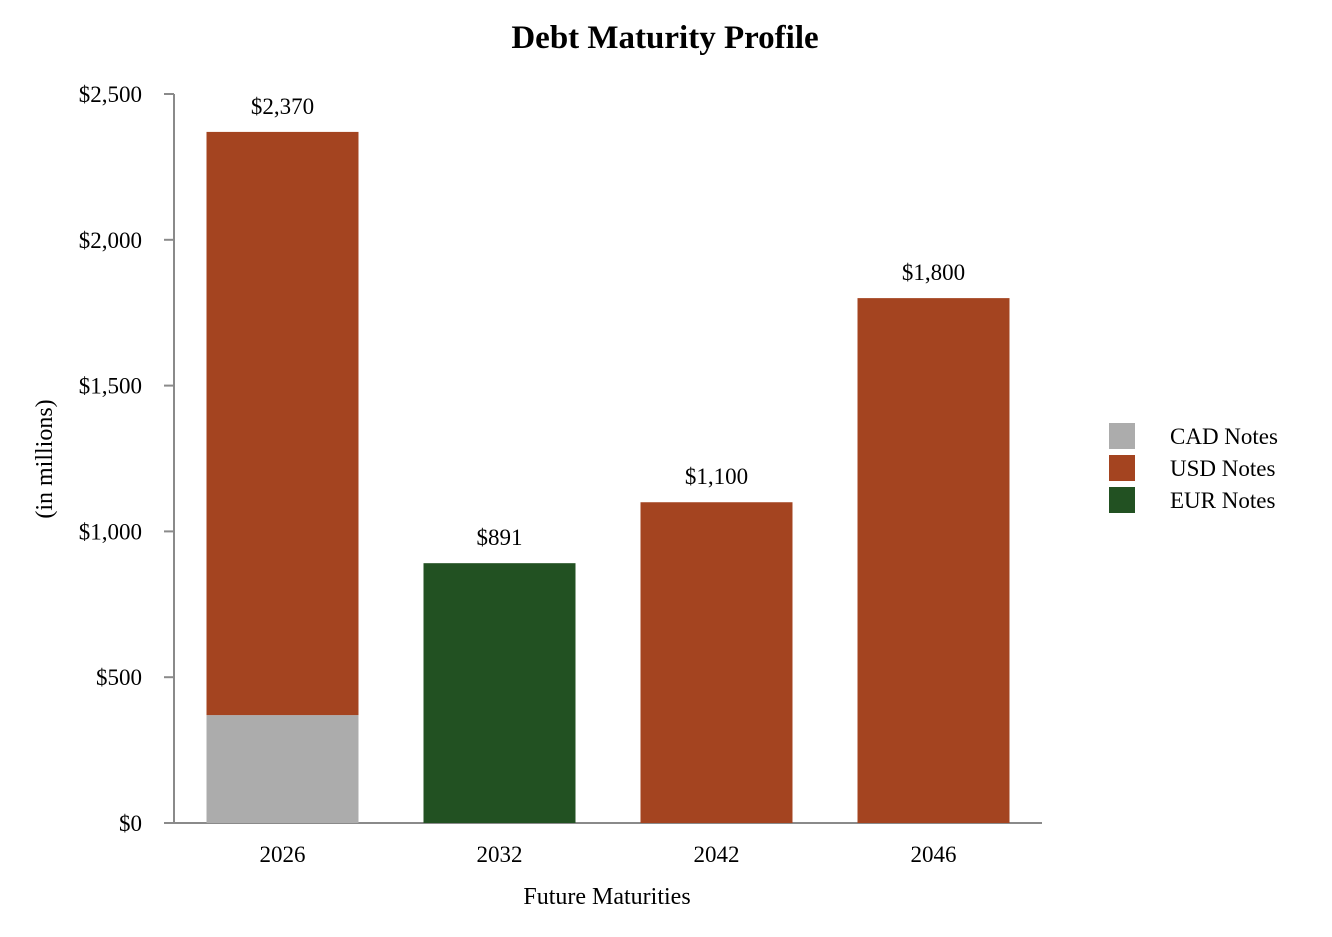  What do you see at coordinates (282, 769) in the screenshot?
I see `bar-2026-cad-notes` at bounding box center [282, 769].